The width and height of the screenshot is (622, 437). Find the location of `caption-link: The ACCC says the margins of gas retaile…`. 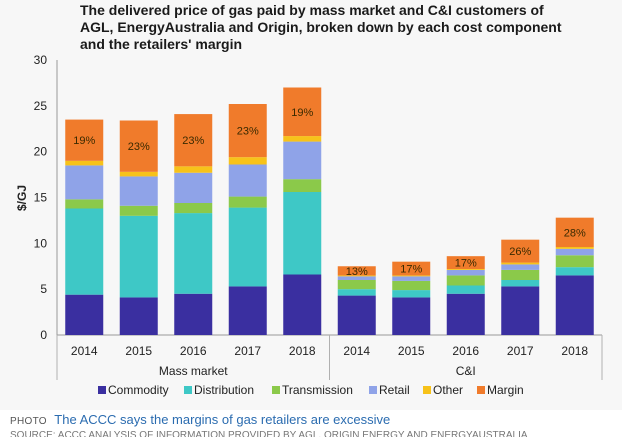

caption-link: The ACCC says the margins of gas retaile… is located at coordinates (222, 419).